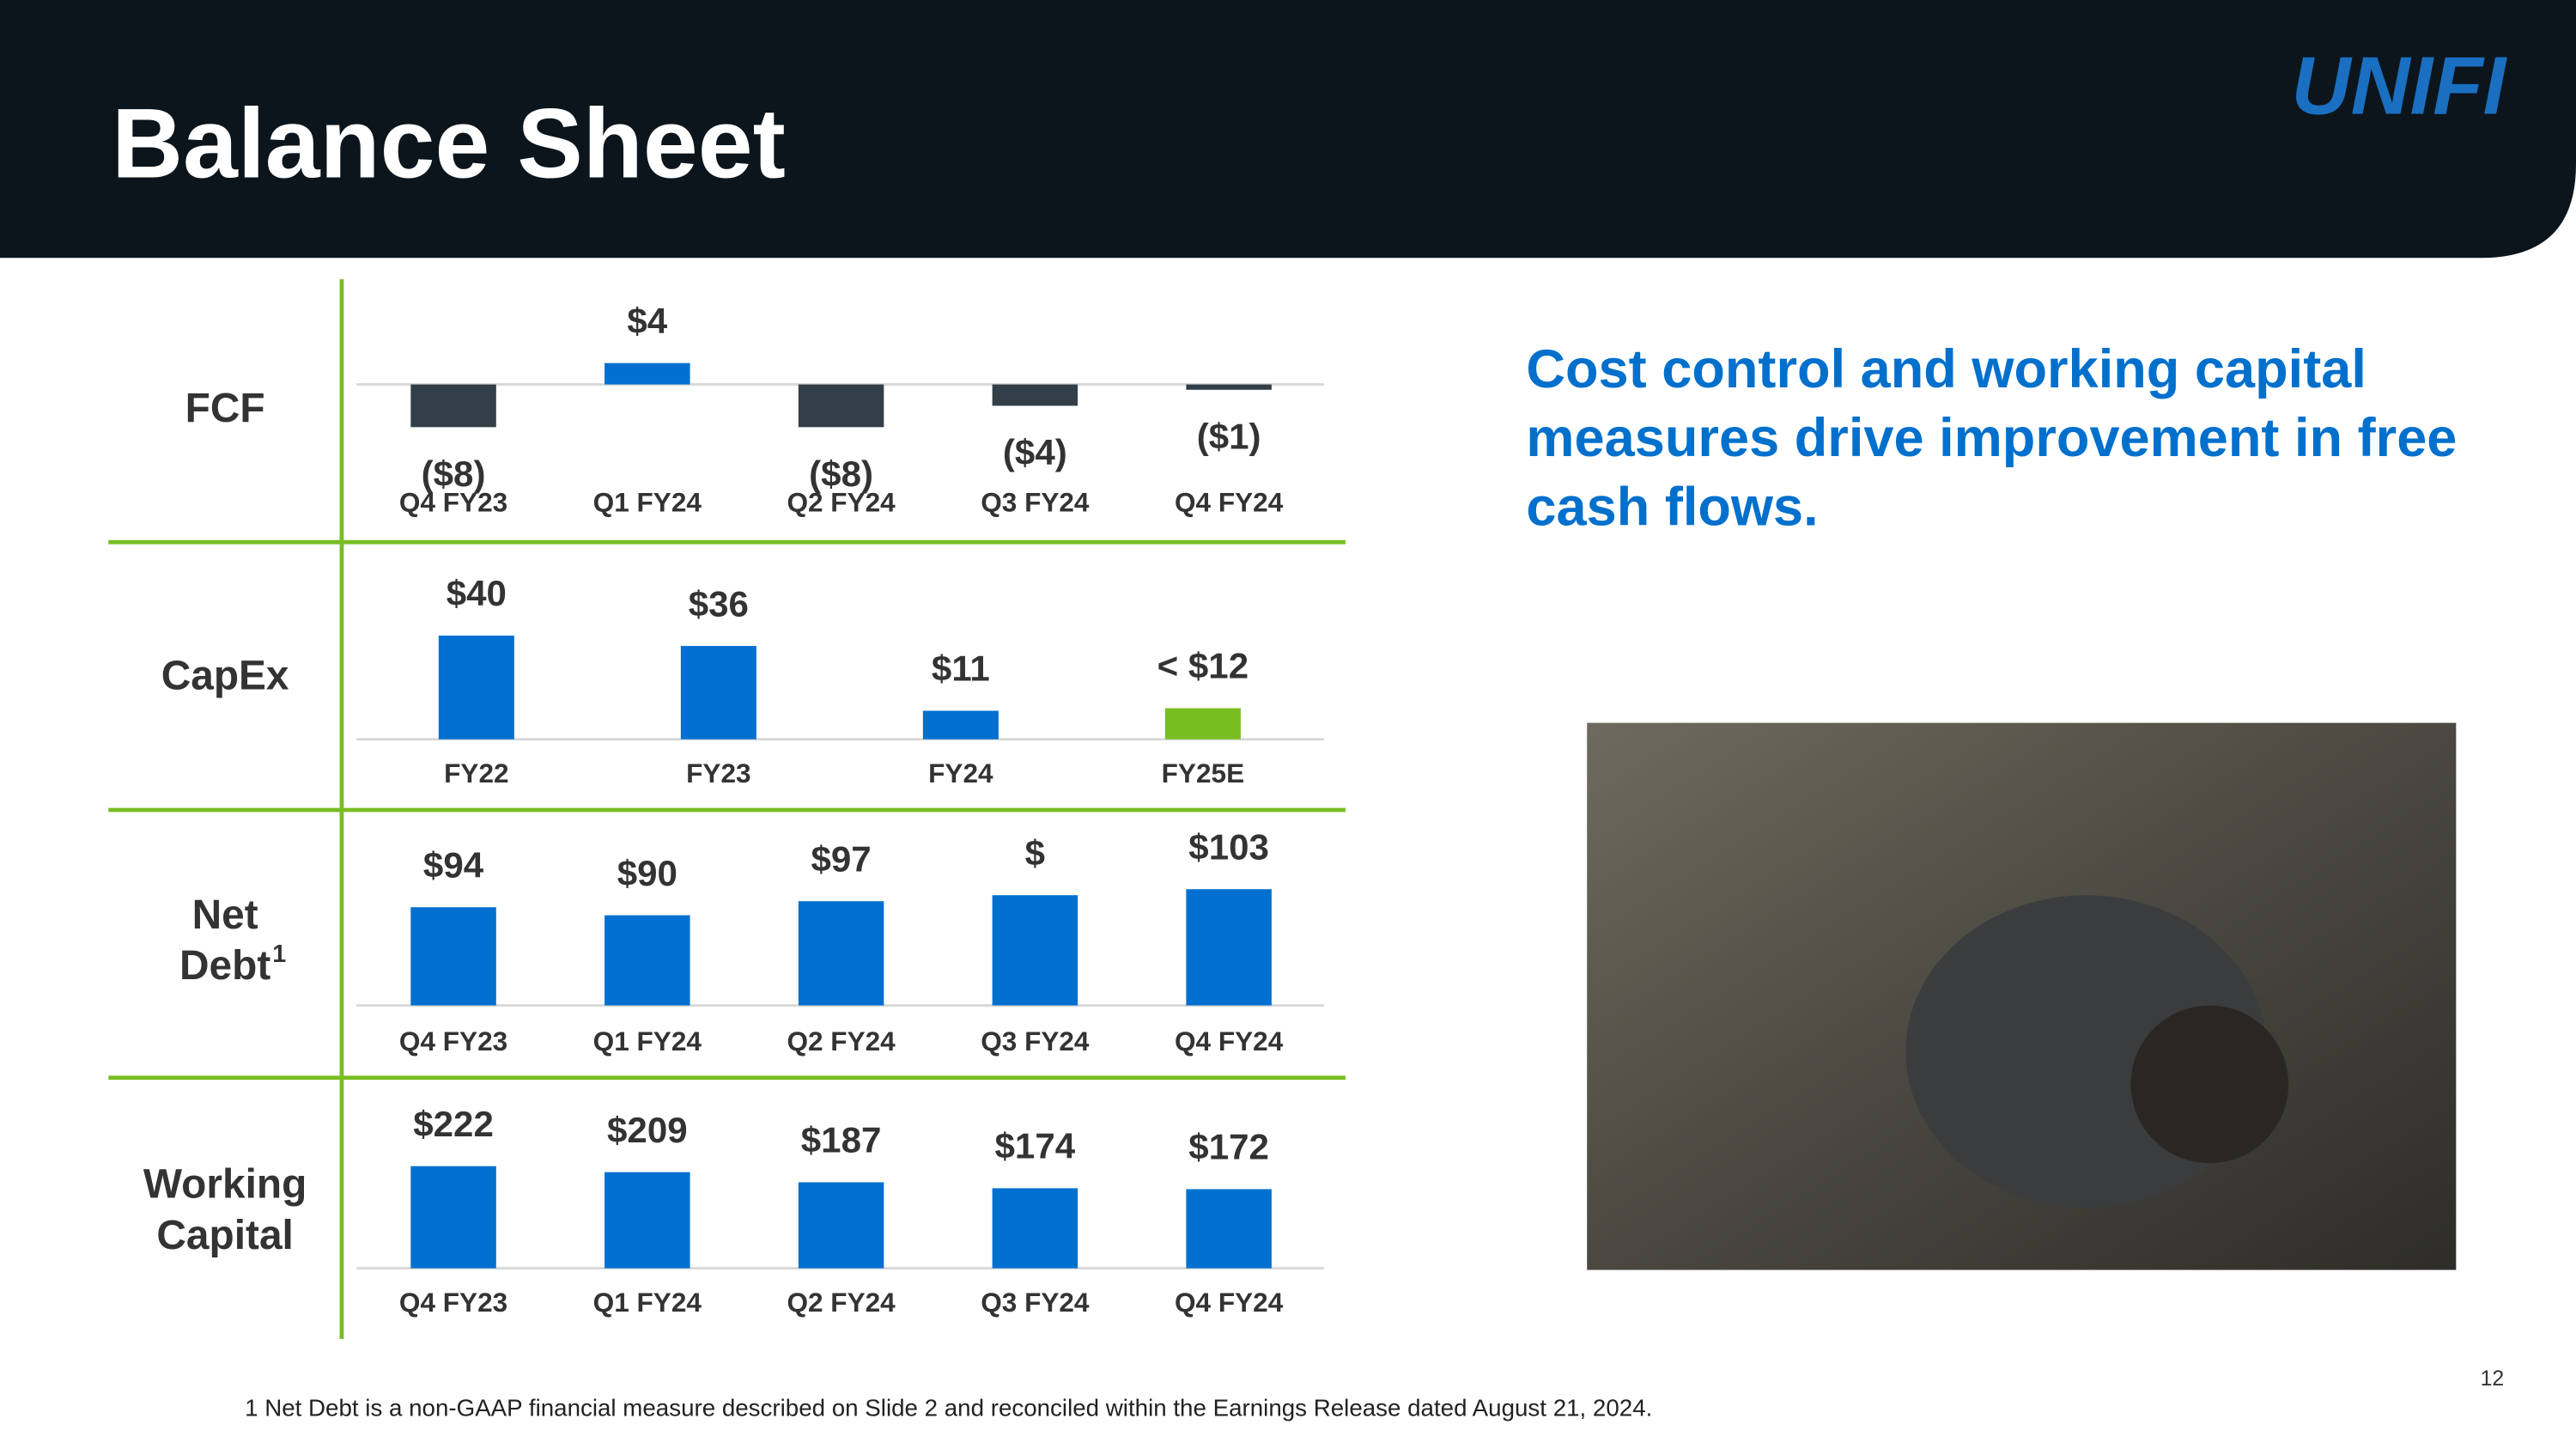  What do you see at coordinates (647, 321) in the screenshot?
I see `data-label: $4` at bounding box center [647, 321].